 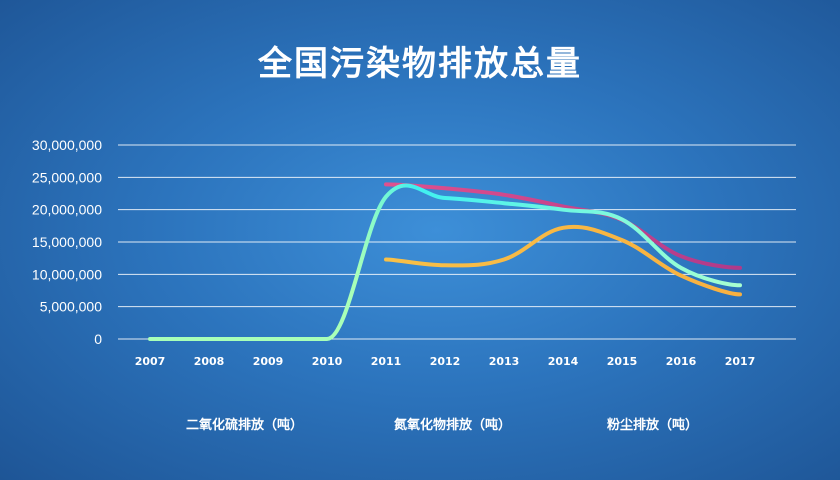 What do you see at coordinates (244, 425) in the screenshot?
I see `legend-label: 二氧化硫排放（吨）` at bounding box center [244, 425].